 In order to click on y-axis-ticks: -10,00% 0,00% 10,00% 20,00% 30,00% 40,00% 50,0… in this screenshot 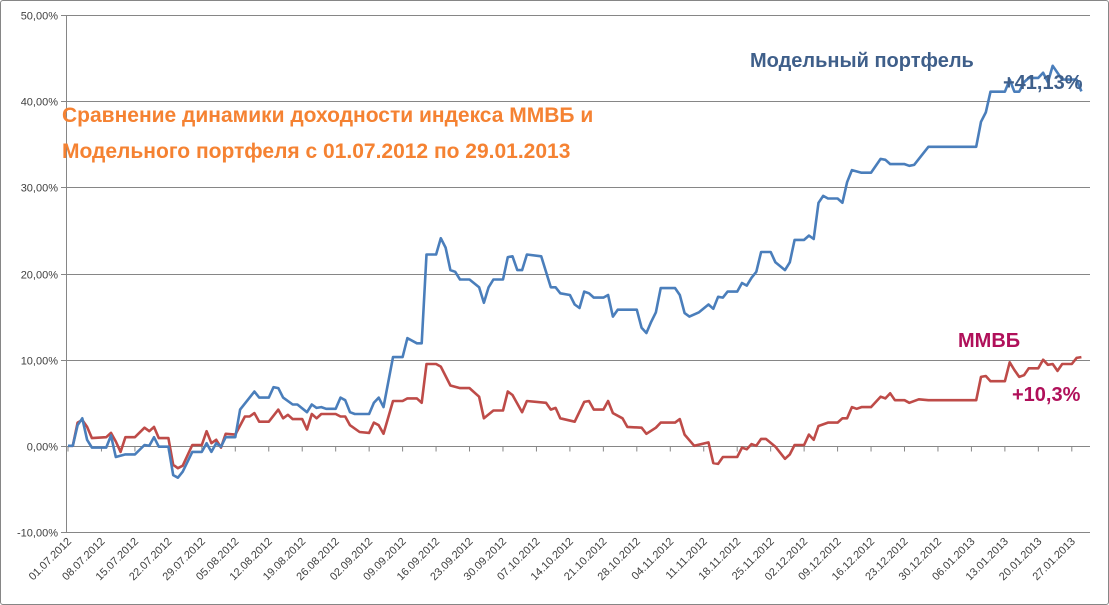, I will do `click(37, 275)`.